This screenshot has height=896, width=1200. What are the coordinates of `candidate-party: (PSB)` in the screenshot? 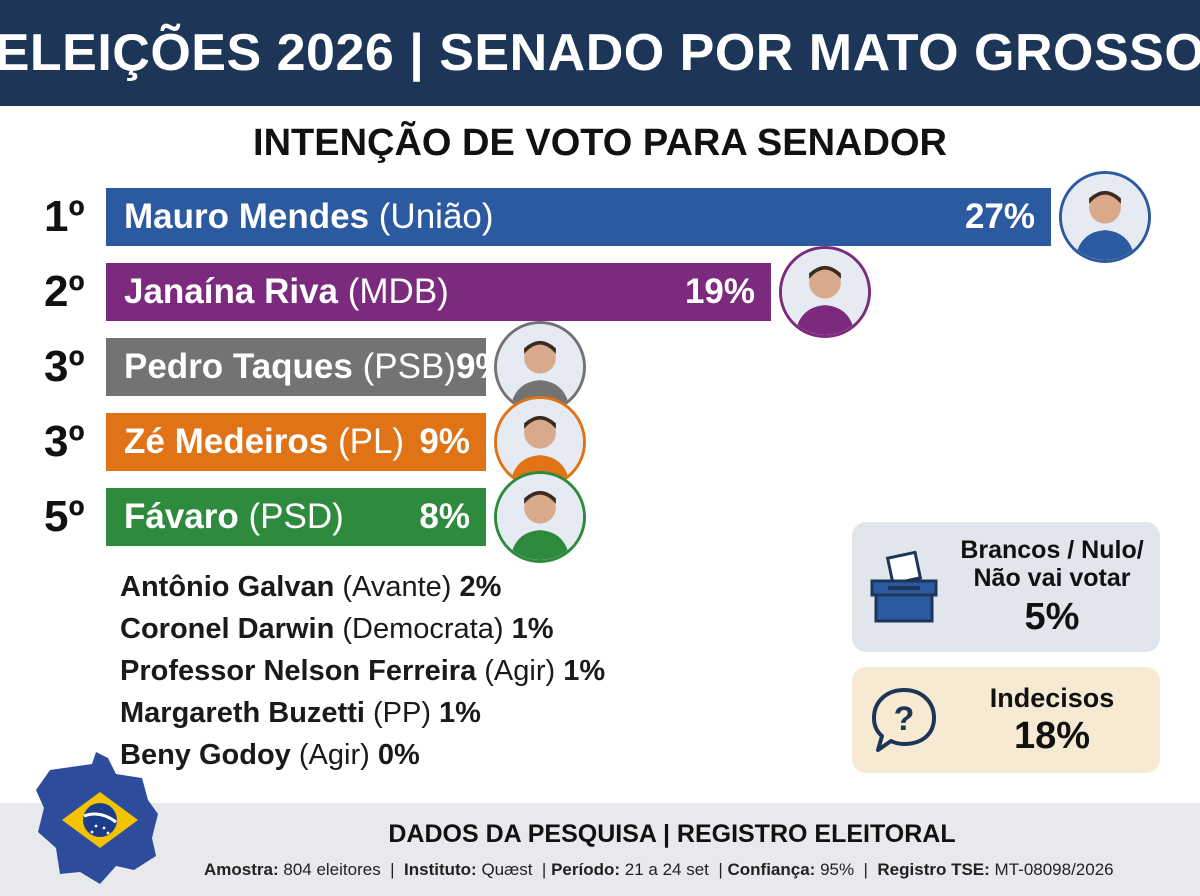 It's located at (409, 366).